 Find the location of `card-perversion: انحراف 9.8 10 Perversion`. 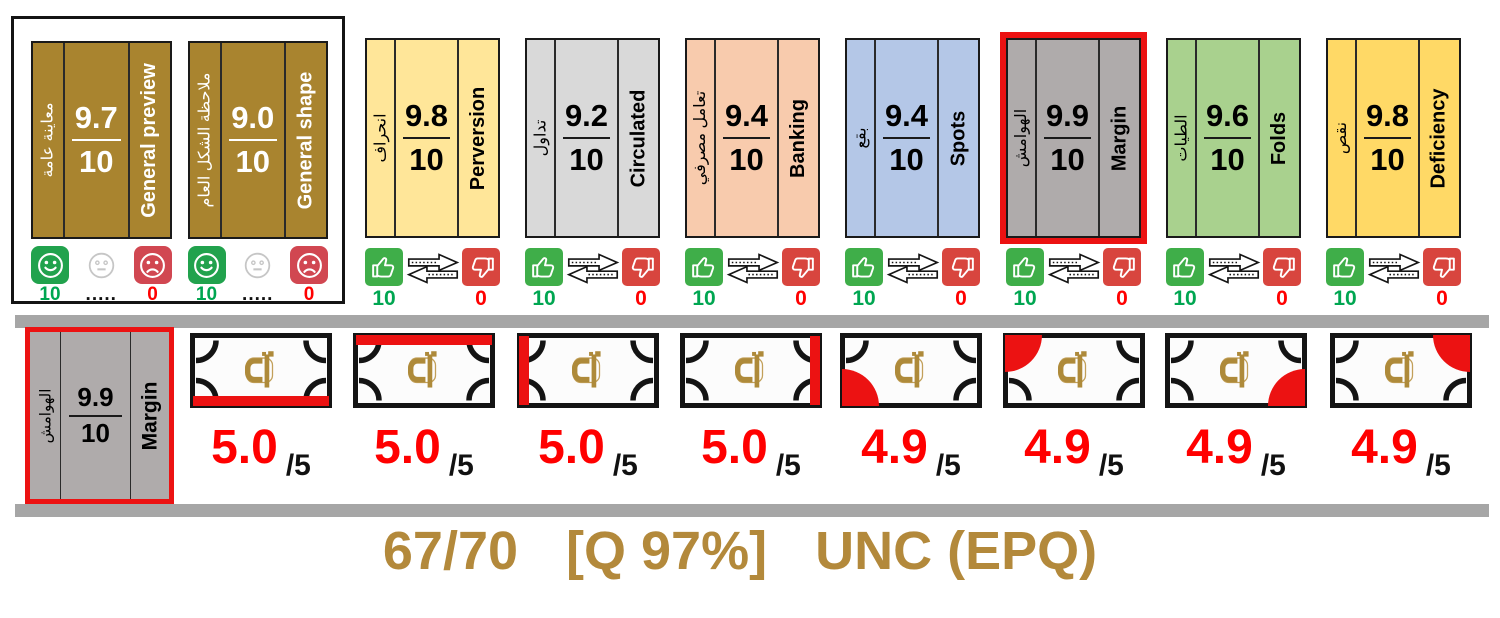

card-perversion: انحراف 9.8 10 Perversion is located at coordinates (432, 138).